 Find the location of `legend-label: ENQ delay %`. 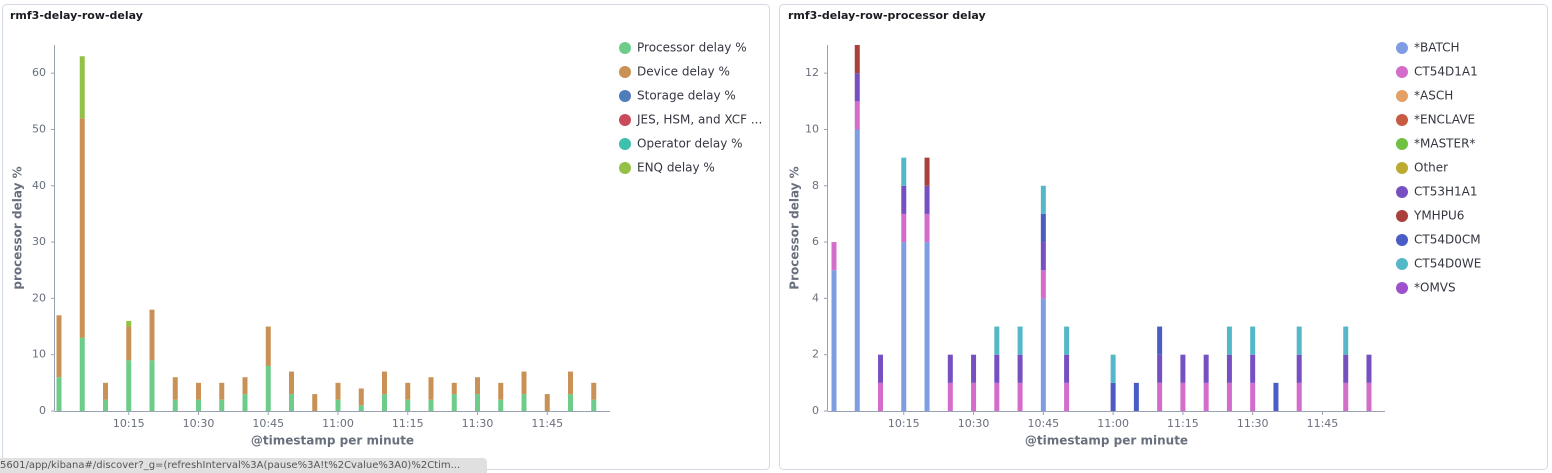

legend-label: ENQ delay % is located at coordinates (676, 168).